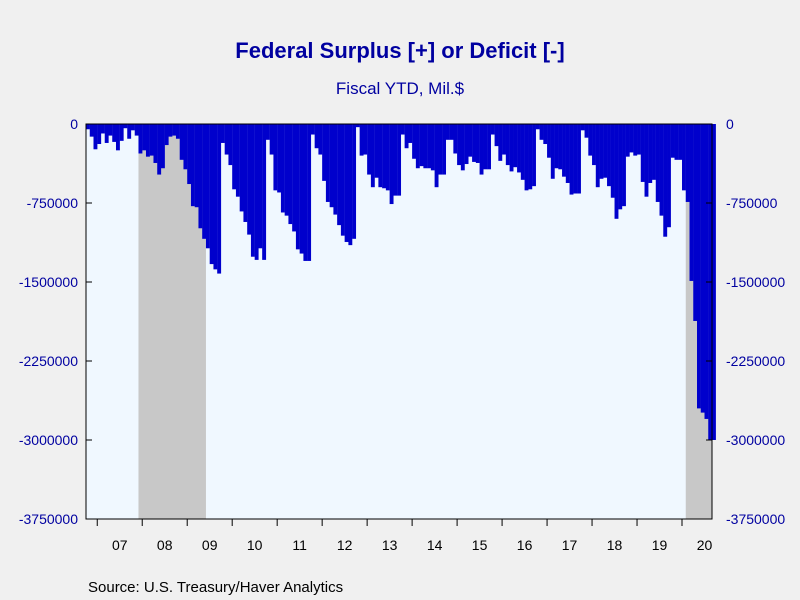 This screenshot has height=600, width=800. Describe the element at coordinates (705, 545) in the screenshot. I see `x-tick-label: 20` at that location.